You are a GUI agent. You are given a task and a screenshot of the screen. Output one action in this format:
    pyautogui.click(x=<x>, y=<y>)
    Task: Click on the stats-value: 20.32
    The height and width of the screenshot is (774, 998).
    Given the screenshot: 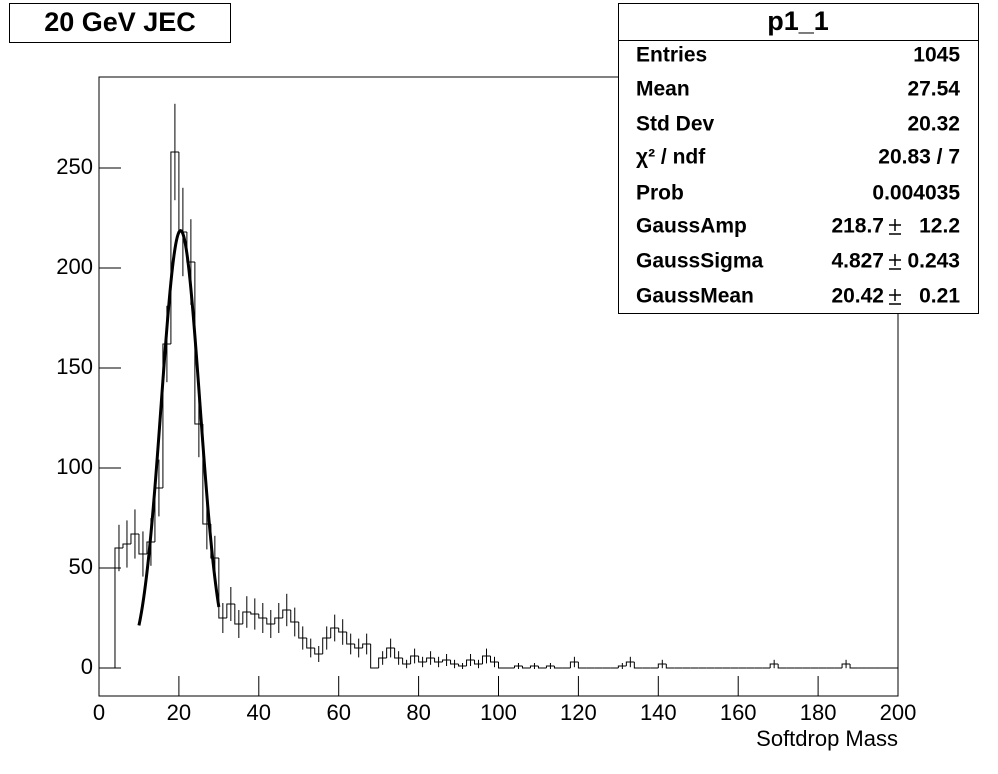 What is the action you would take?
    pyautogui.click(x=933, y=124)
    